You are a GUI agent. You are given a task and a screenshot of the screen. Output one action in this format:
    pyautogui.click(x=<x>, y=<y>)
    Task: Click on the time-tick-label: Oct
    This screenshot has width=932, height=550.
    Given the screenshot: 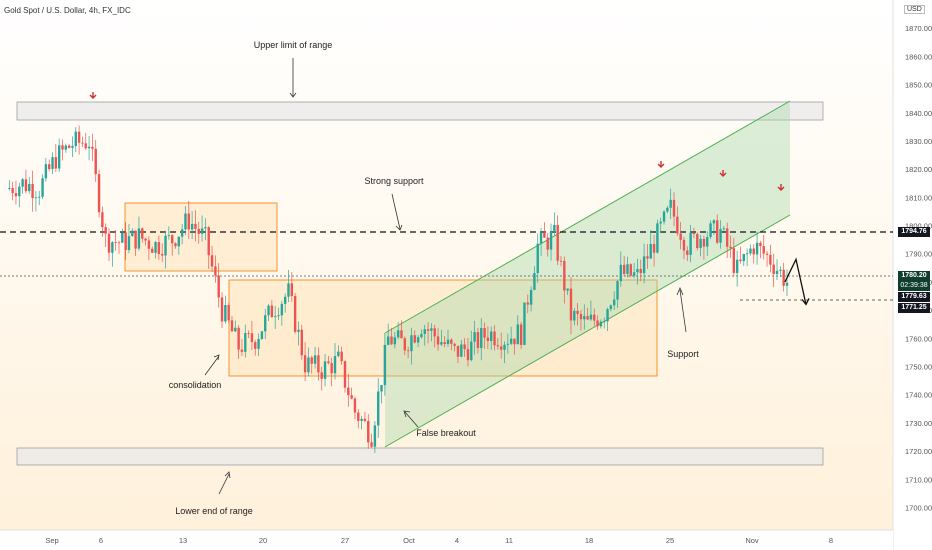 What is the action you would take?
    pyautogui.click(x=409, y=540)
    